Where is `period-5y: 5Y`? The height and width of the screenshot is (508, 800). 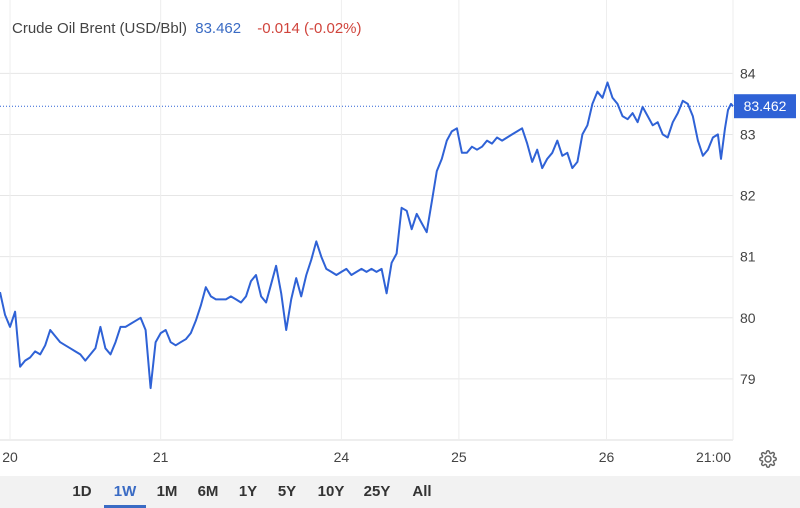 period-5y: 5Y is located at coordinates (287, 491).